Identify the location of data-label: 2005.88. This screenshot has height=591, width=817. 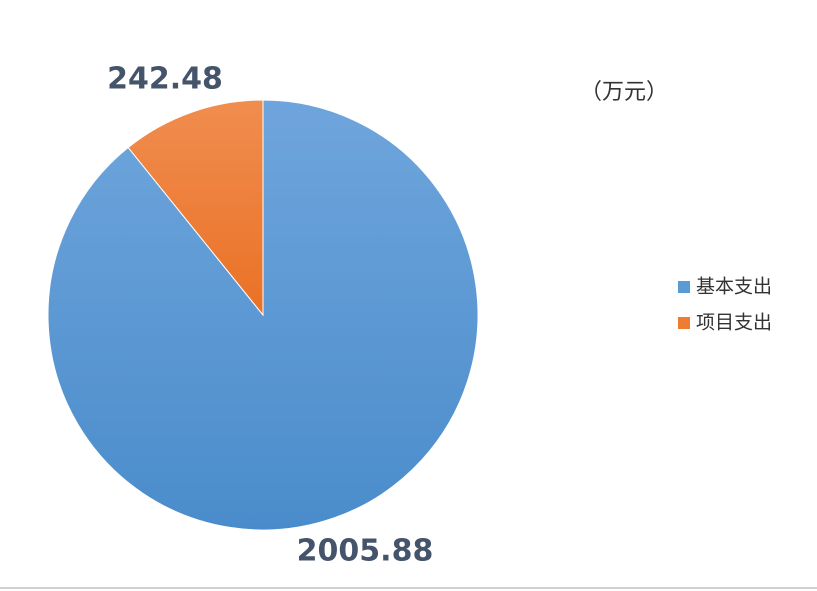
(365, 551).